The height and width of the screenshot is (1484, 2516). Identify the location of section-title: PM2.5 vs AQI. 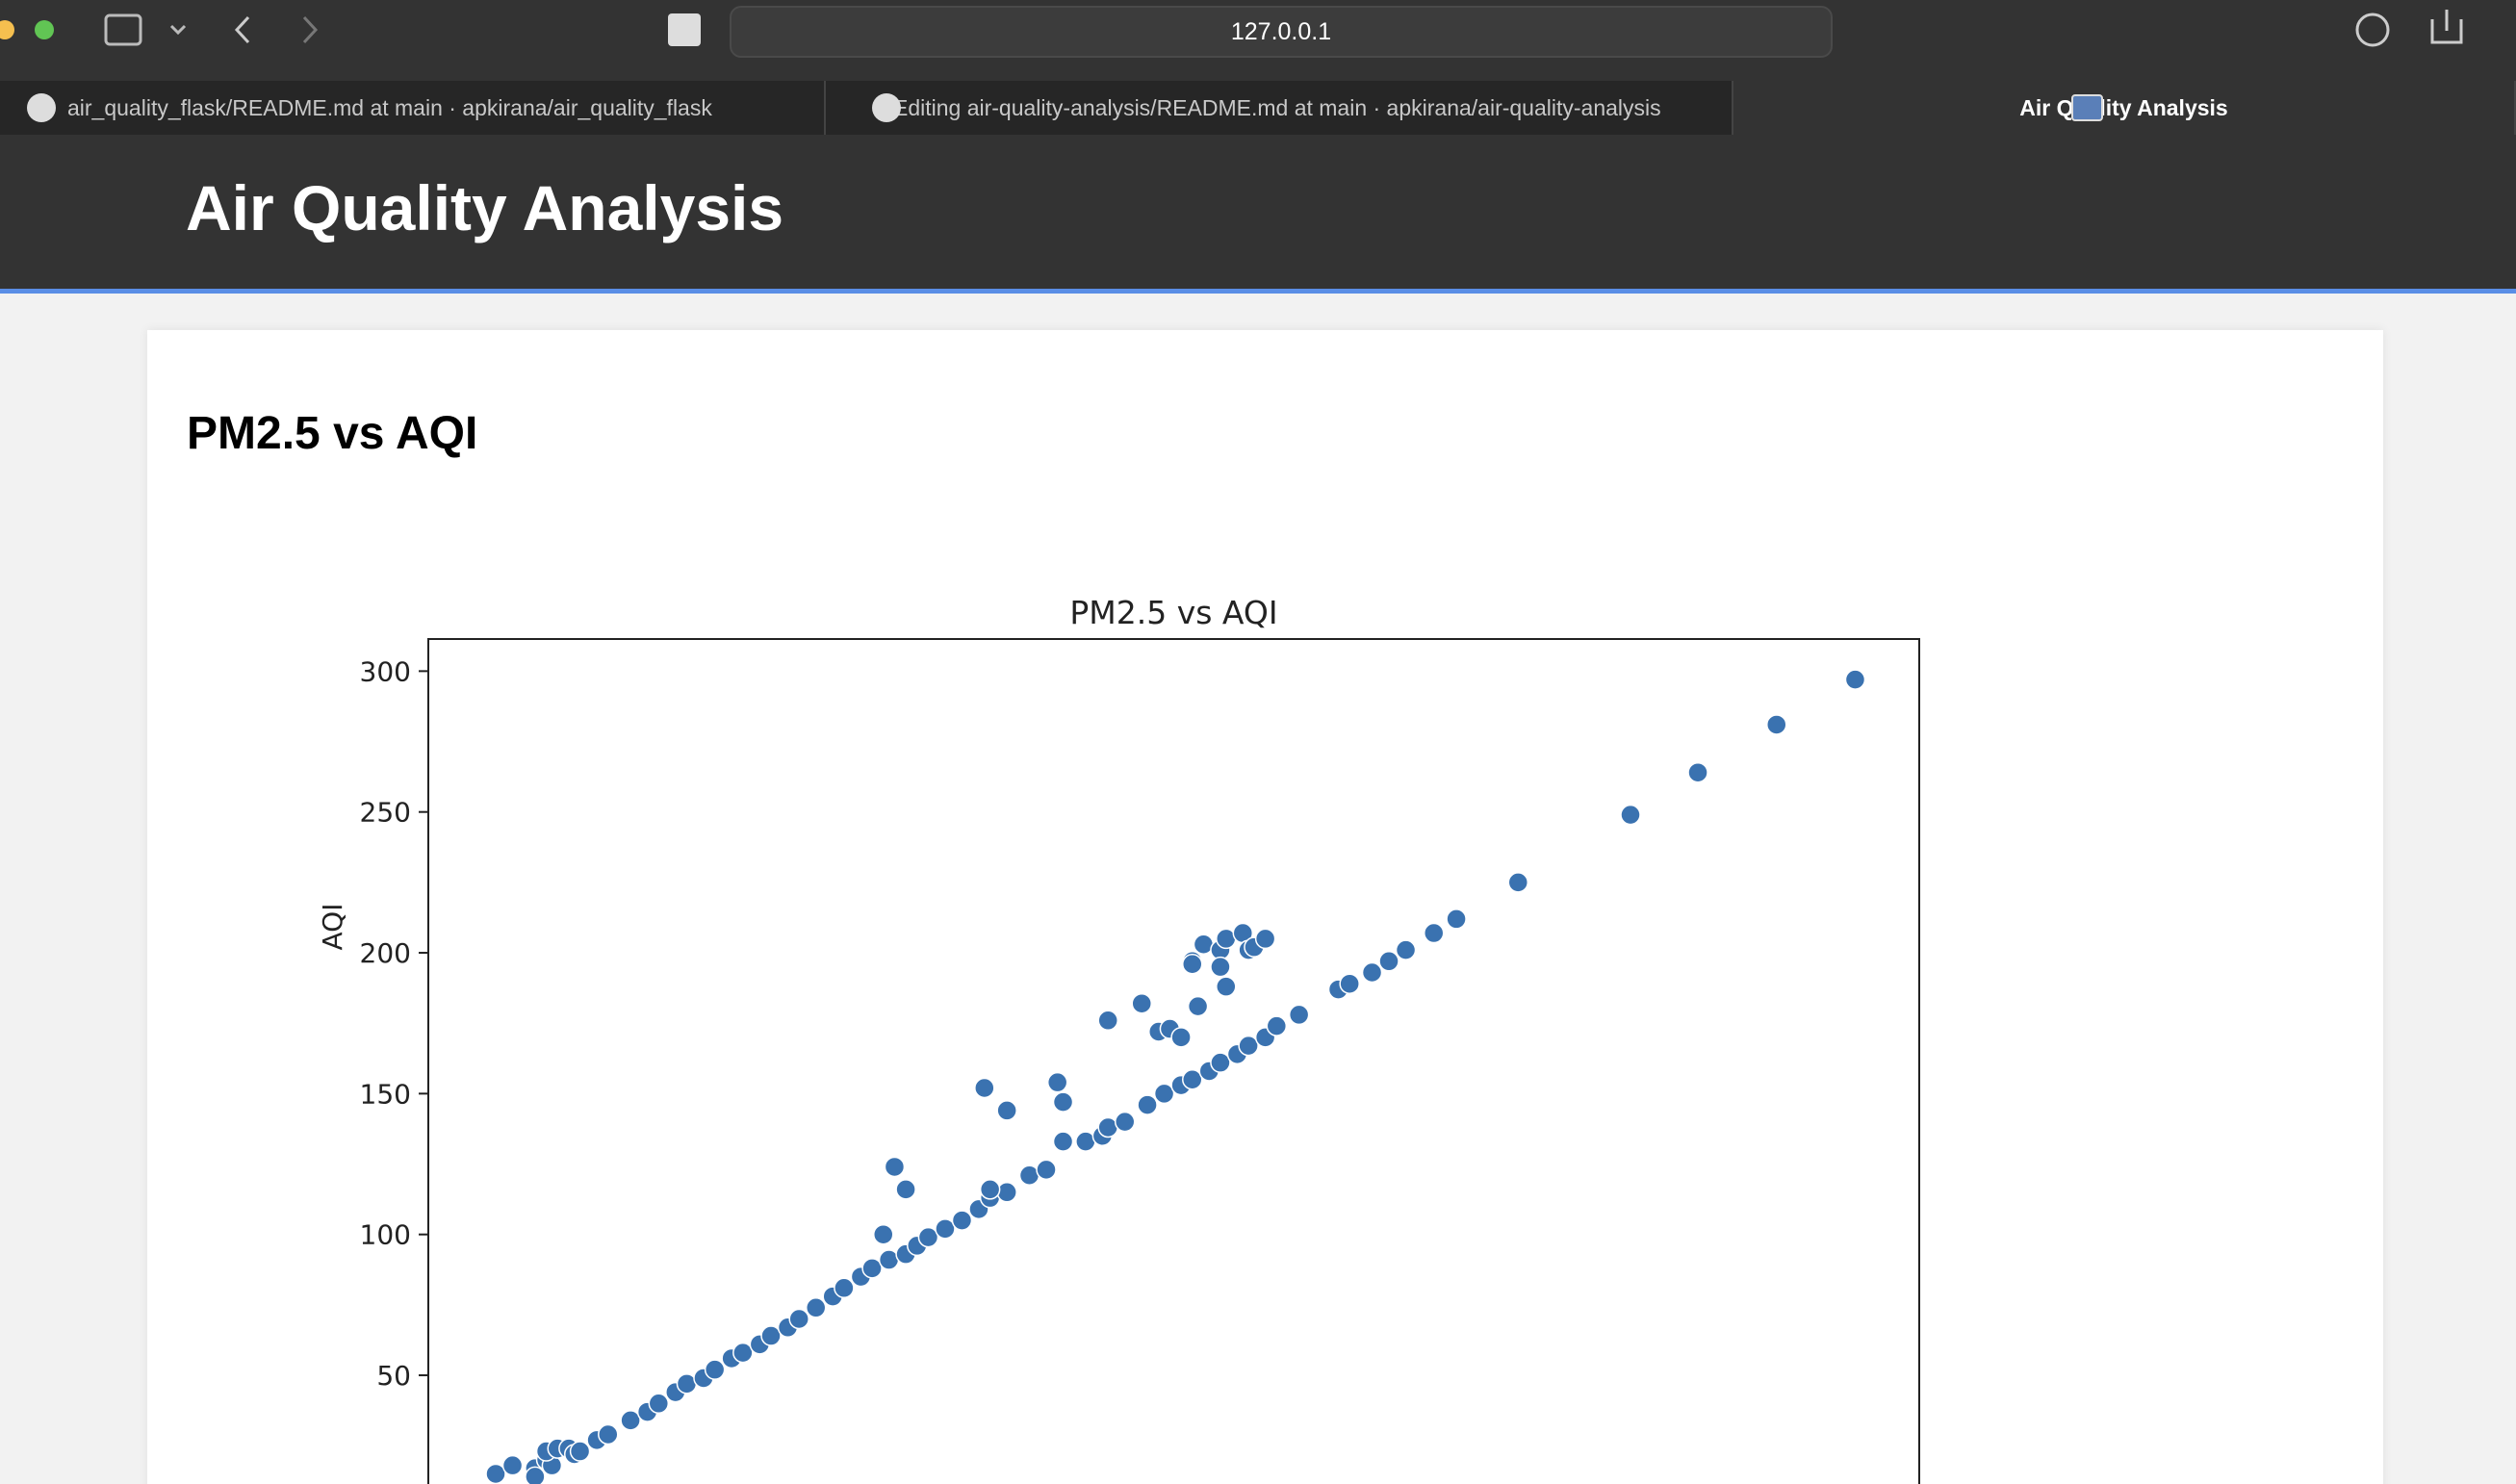
(332, 434).